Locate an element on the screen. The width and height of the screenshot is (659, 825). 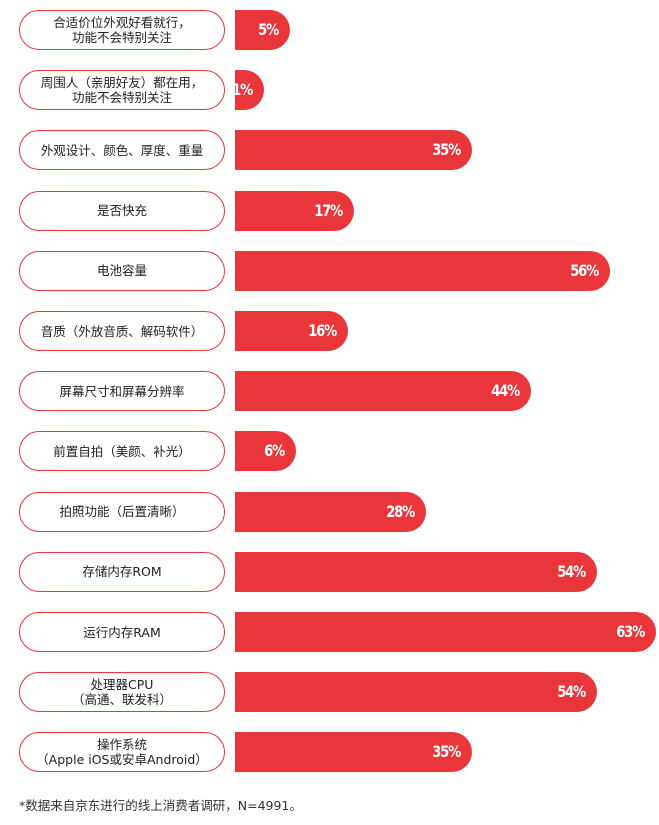
category-label: 是否快充 is located at coordinates (121, 211).